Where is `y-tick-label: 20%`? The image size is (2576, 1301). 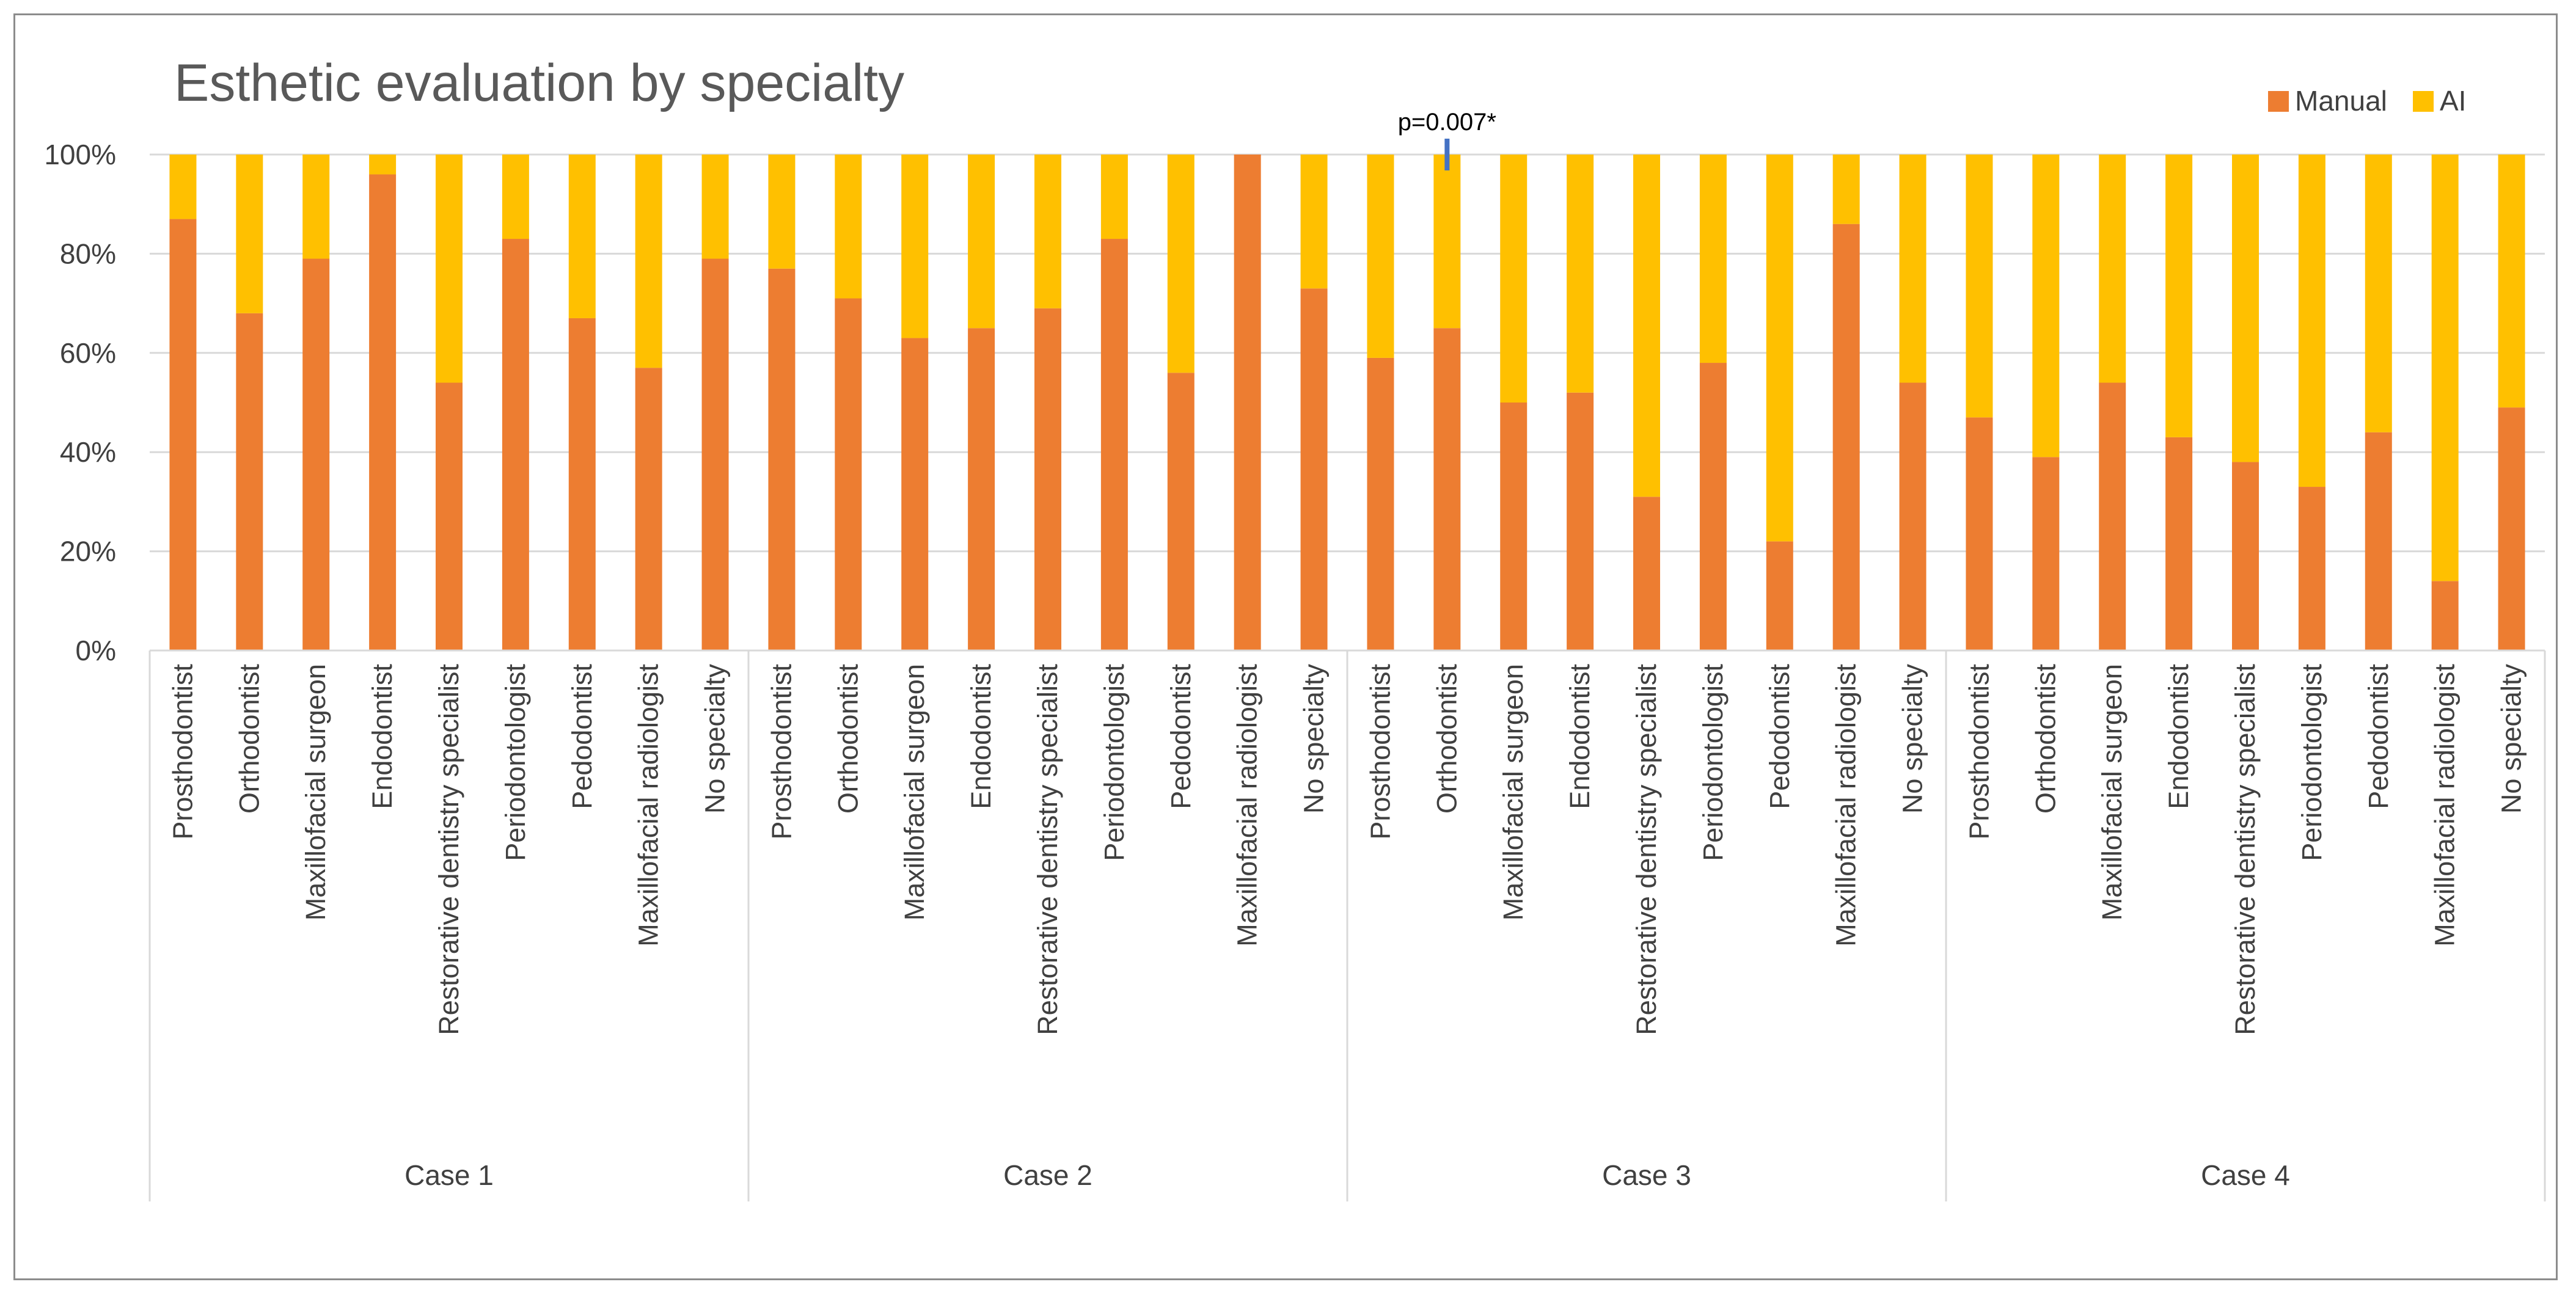
y-tick-label: 20% is located at coordinates (88, 551).